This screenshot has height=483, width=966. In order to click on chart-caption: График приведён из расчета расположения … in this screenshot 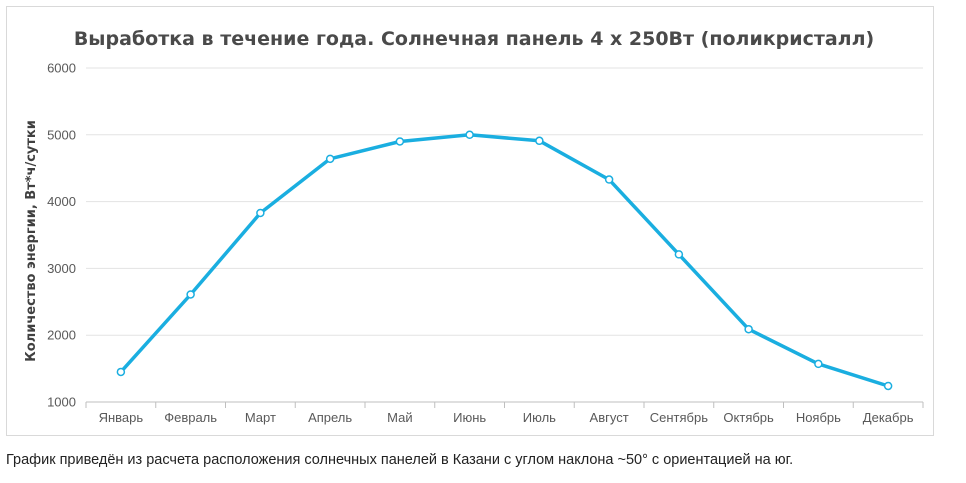, I will do `click(400, 460)`.